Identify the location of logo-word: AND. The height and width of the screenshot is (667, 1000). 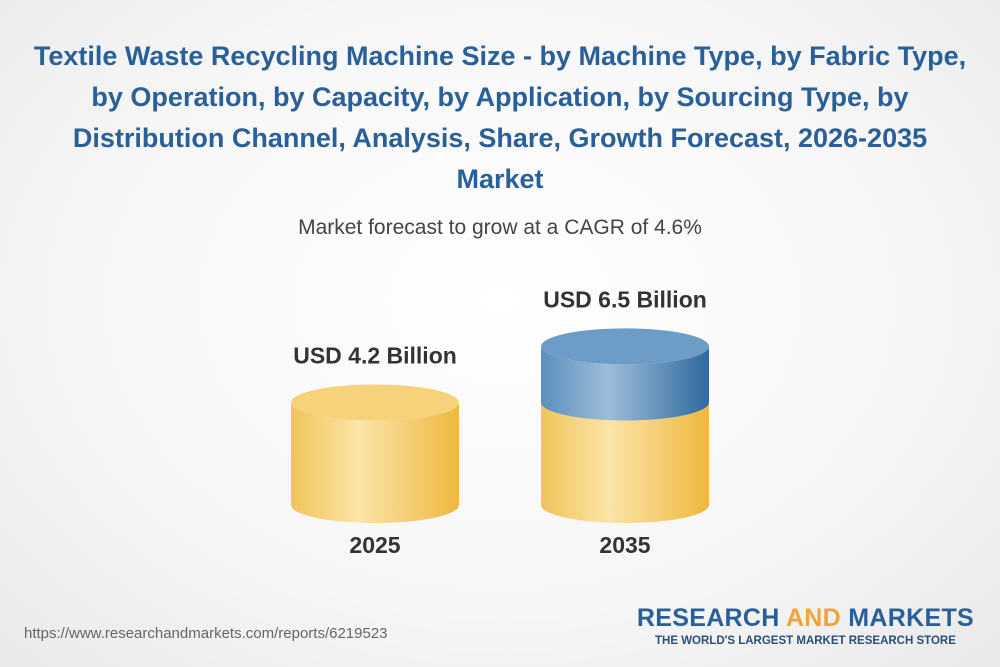
(813, 618).